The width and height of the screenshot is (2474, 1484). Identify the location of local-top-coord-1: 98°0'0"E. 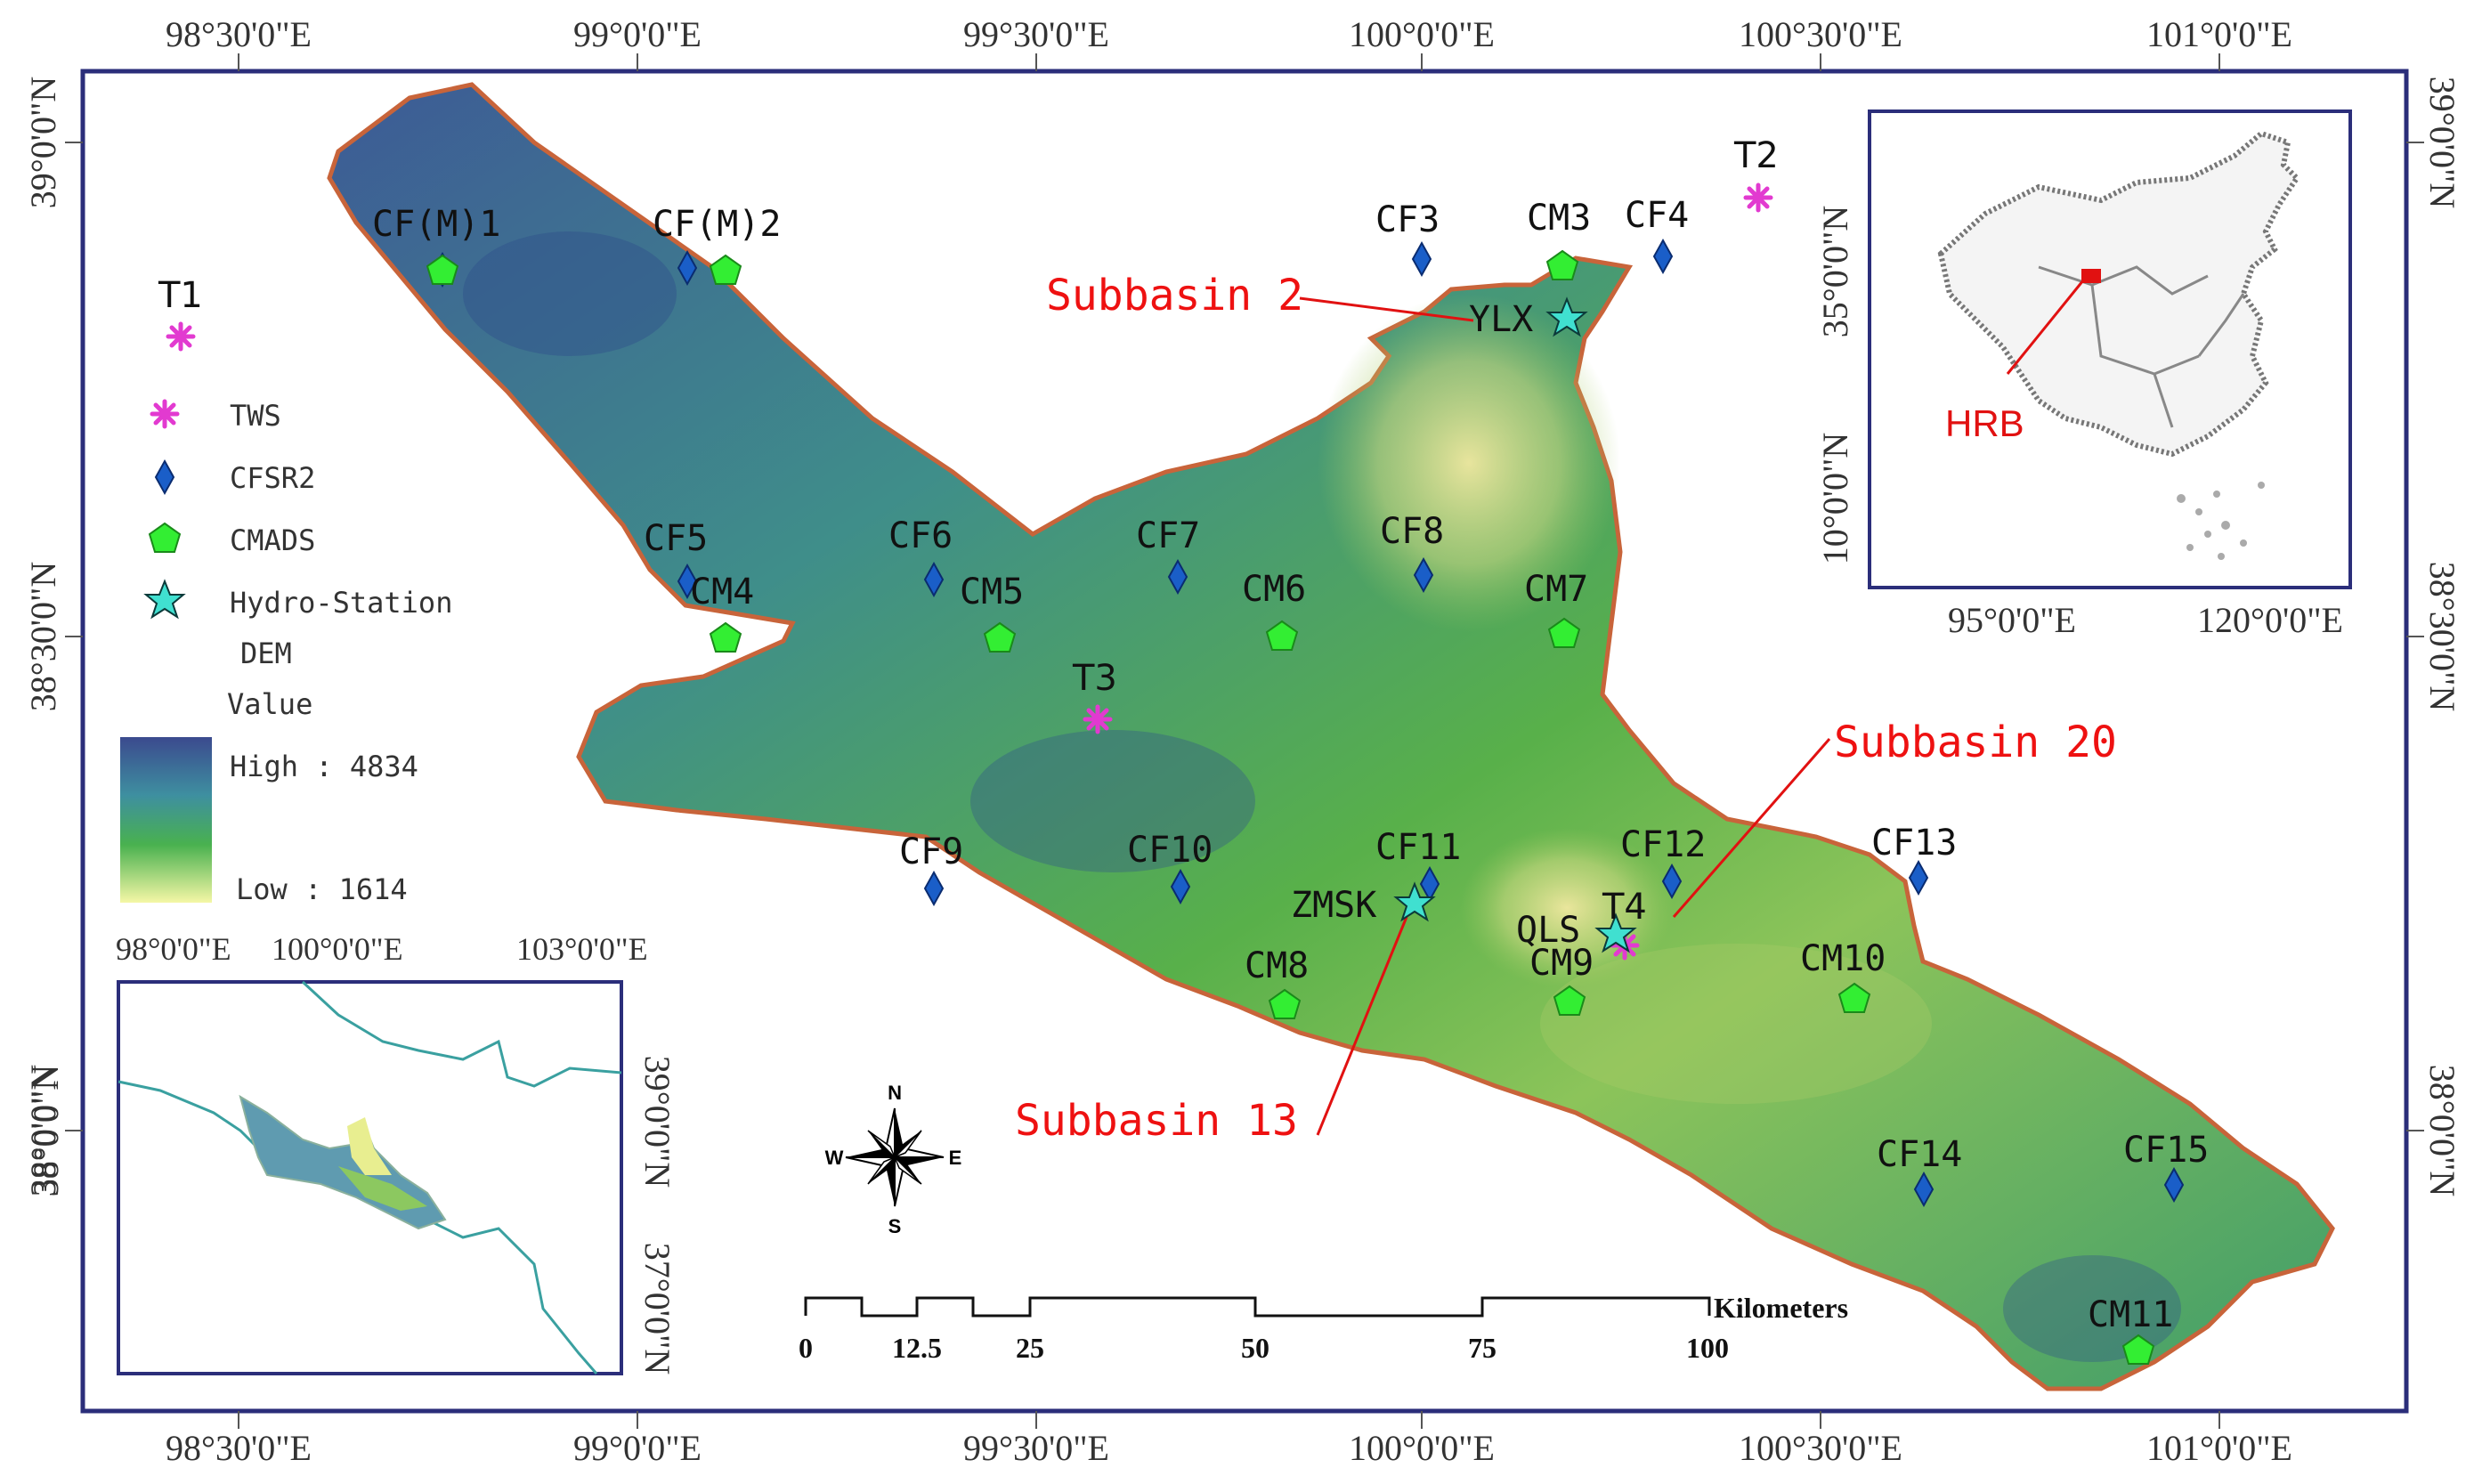
(173, 949).